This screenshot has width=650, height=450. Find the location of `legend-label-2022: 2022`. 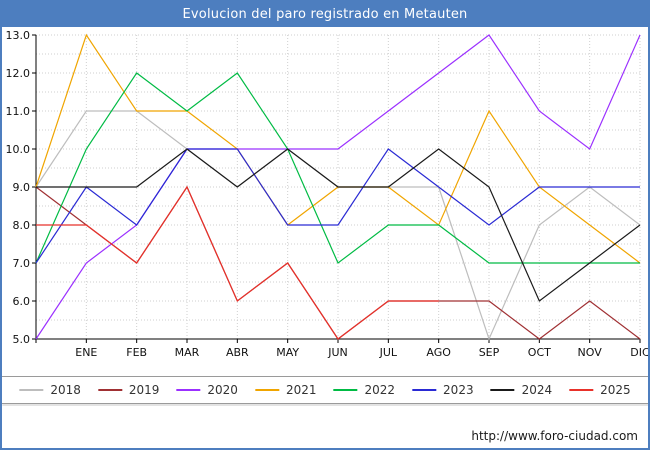

legend-label-2022: 2022 is located at coordinates (380, 390).